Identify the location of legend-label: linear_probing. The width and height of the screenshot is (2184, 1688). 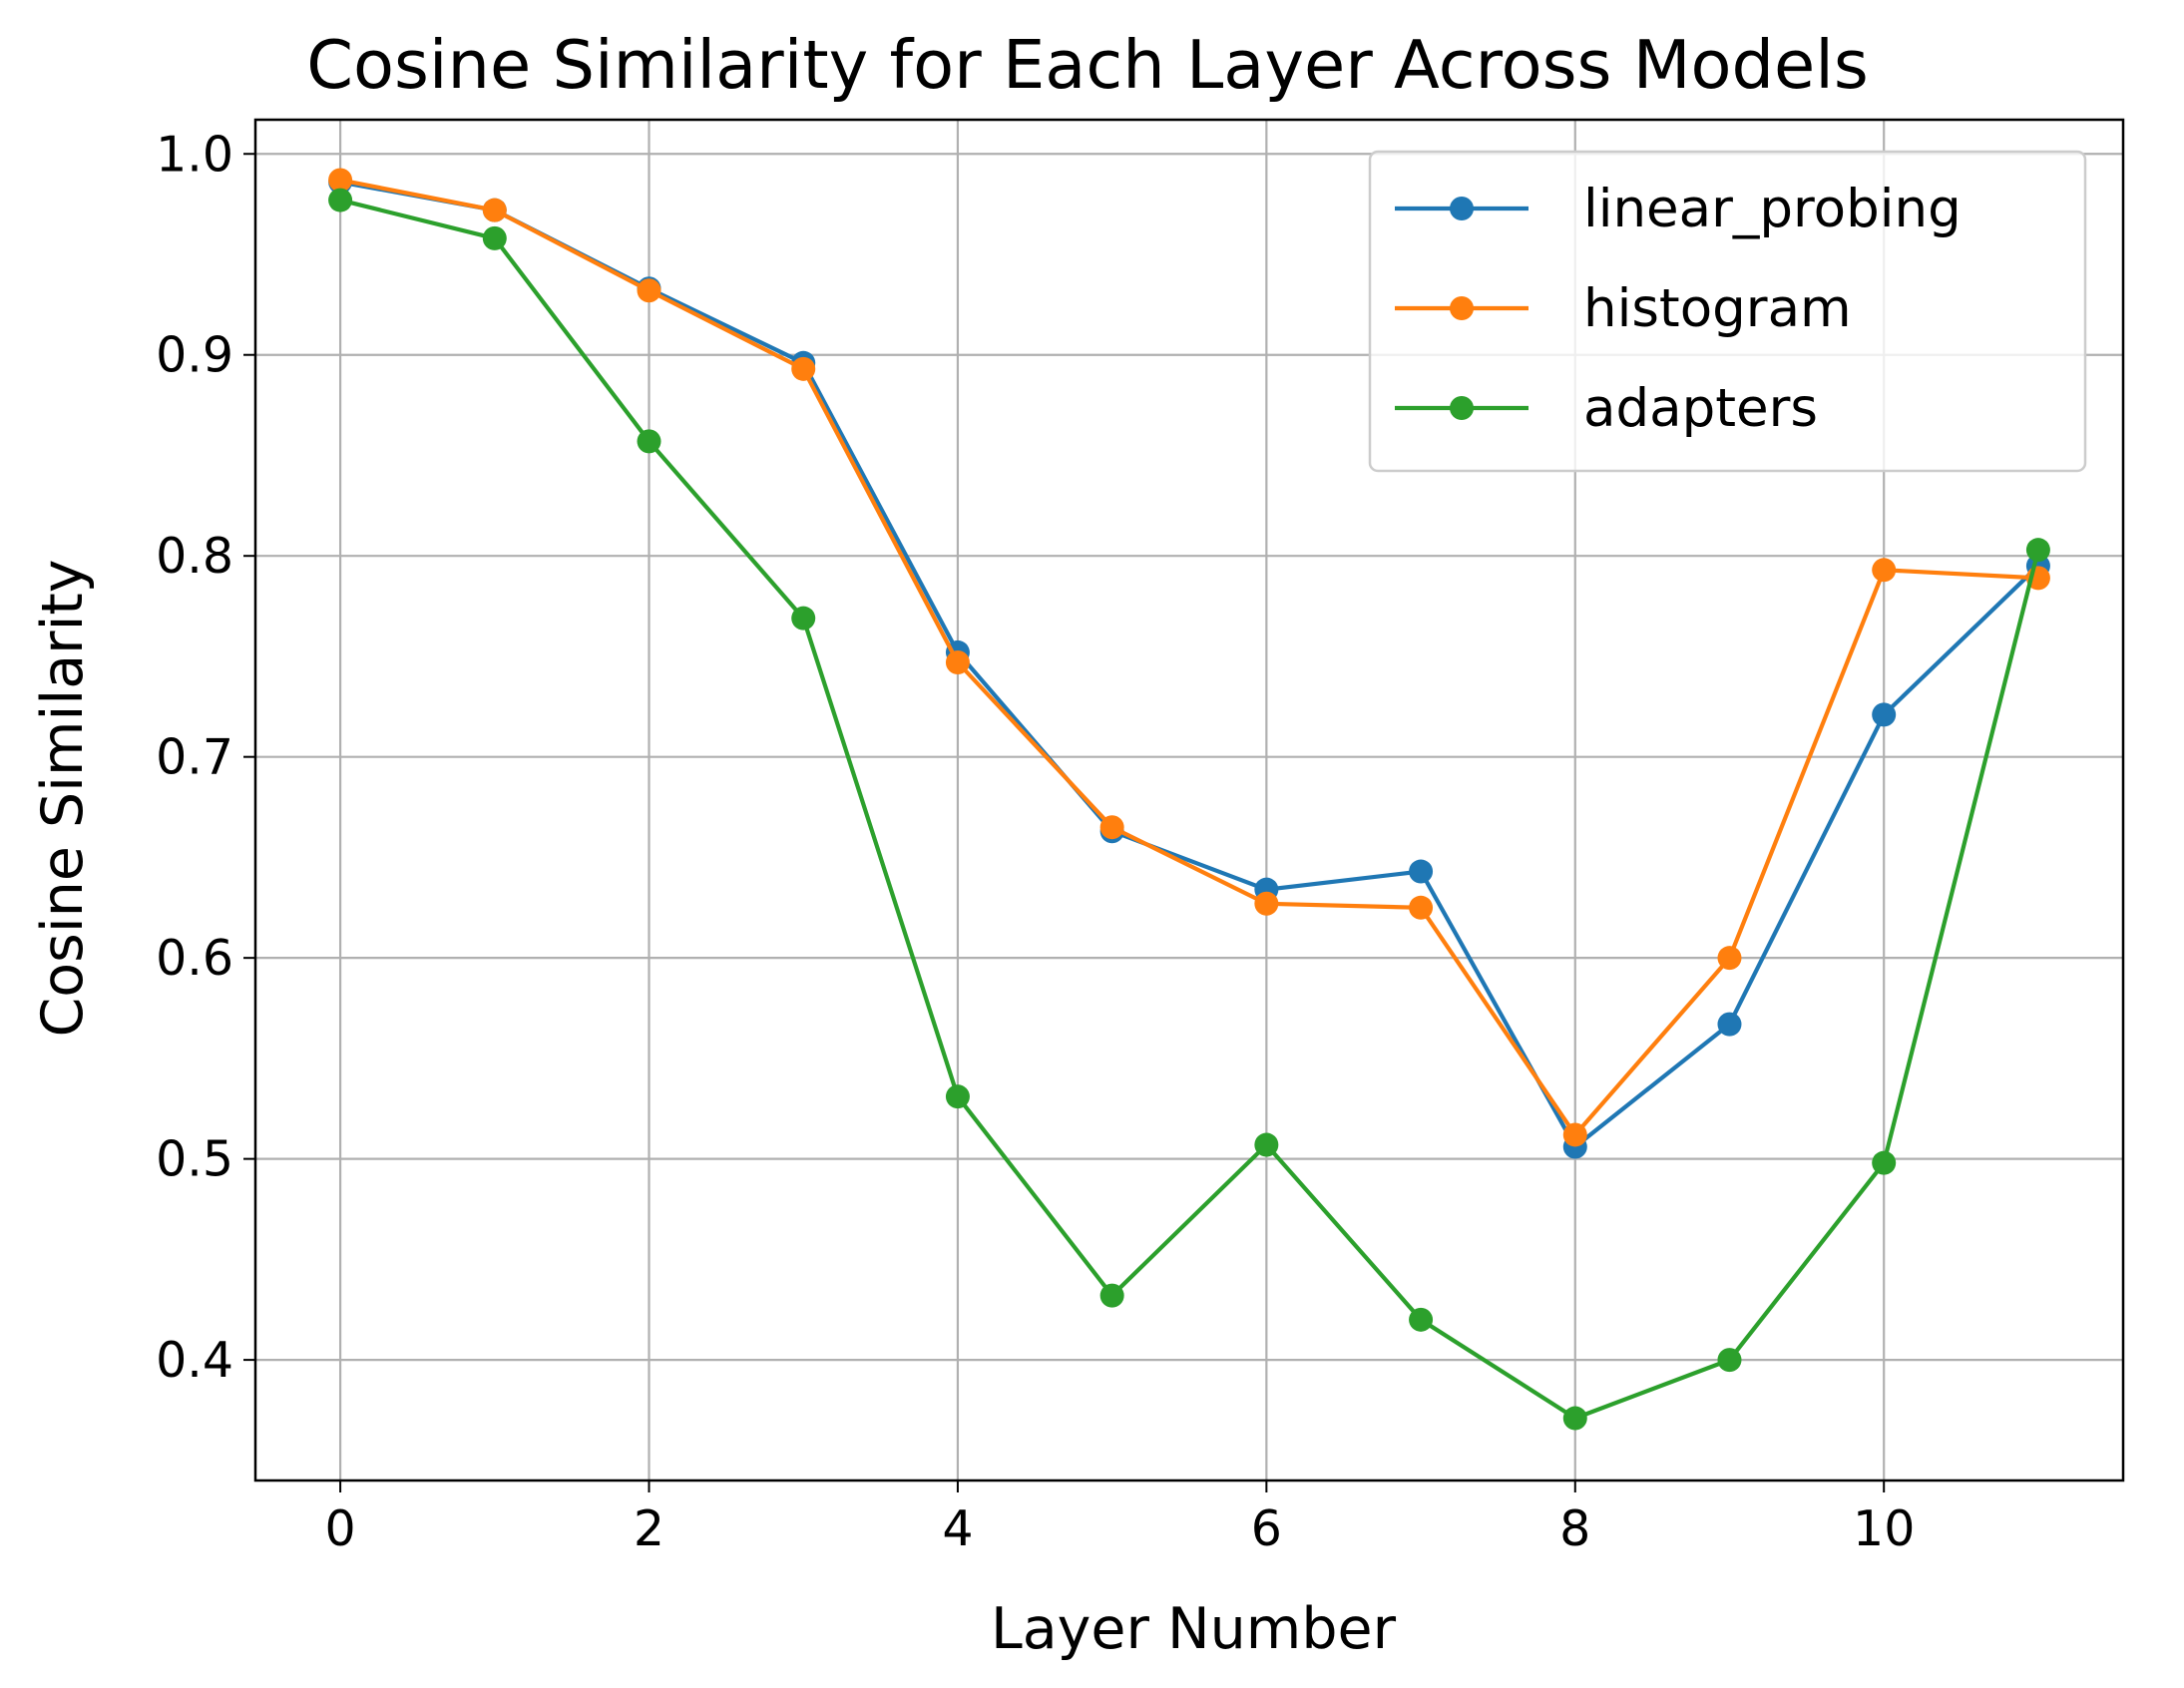
(1773, 209).